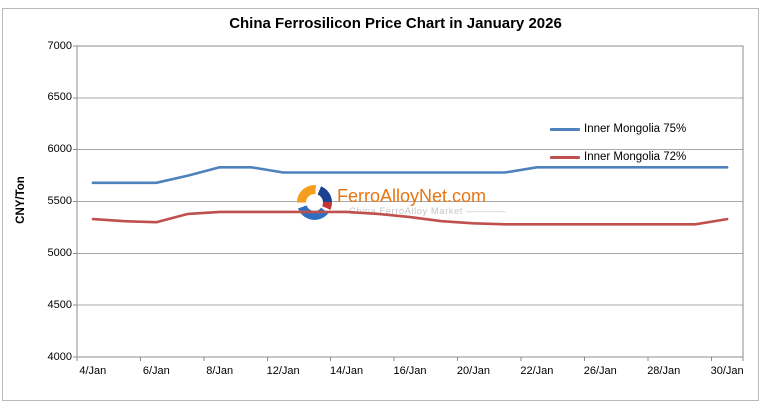  What do you see at coordinates (635, 157) in the screenshot?
I see `legend-label-72: Inner Mongolia 72%` at bounding box center [635, 157].